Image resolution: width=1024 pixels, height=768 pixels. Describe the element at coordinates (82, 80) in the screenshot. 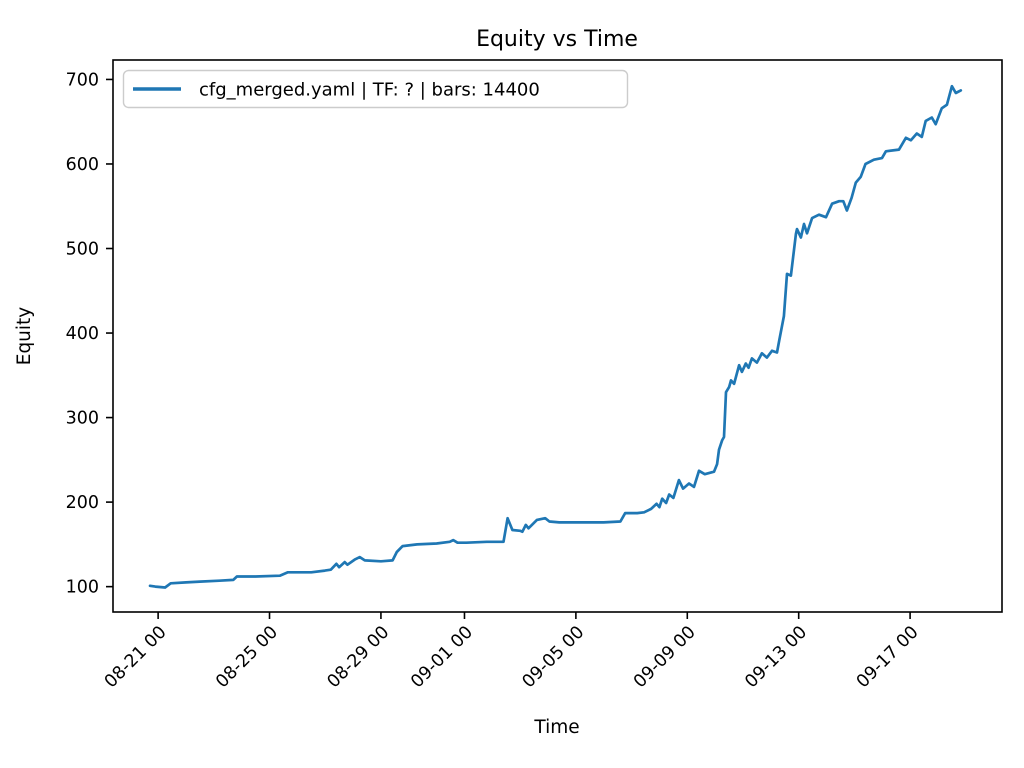

I see `y-tick-label: 700` at that location.